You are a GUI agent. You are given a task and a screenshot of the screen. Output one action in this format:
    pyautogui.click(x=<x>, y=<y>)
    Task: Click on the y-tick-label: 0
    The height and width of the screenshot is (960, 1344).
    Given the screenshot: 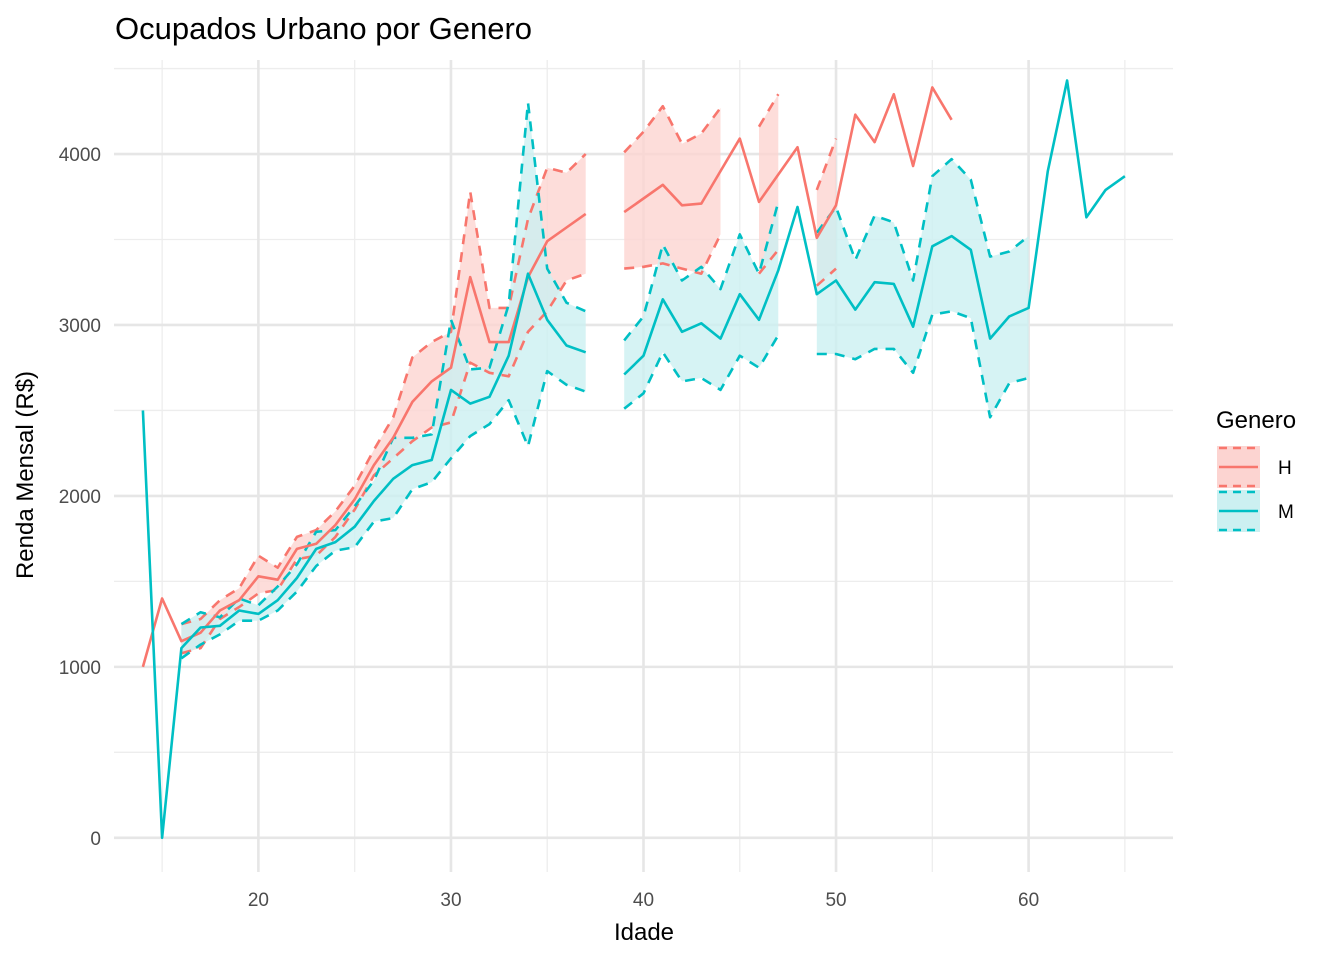 What is the action you would take?
    pyautogui.click(x=95, y=839)
    